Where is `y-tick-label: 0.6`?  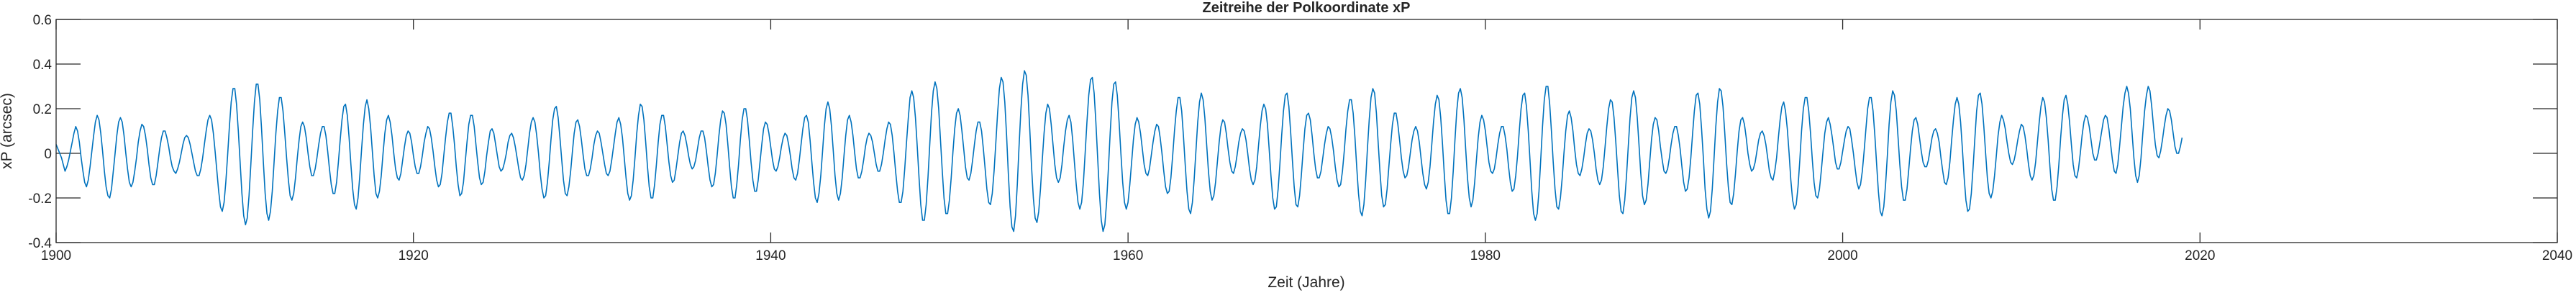
y-tick-label: 0.6 is located at coordinates (42, 20).